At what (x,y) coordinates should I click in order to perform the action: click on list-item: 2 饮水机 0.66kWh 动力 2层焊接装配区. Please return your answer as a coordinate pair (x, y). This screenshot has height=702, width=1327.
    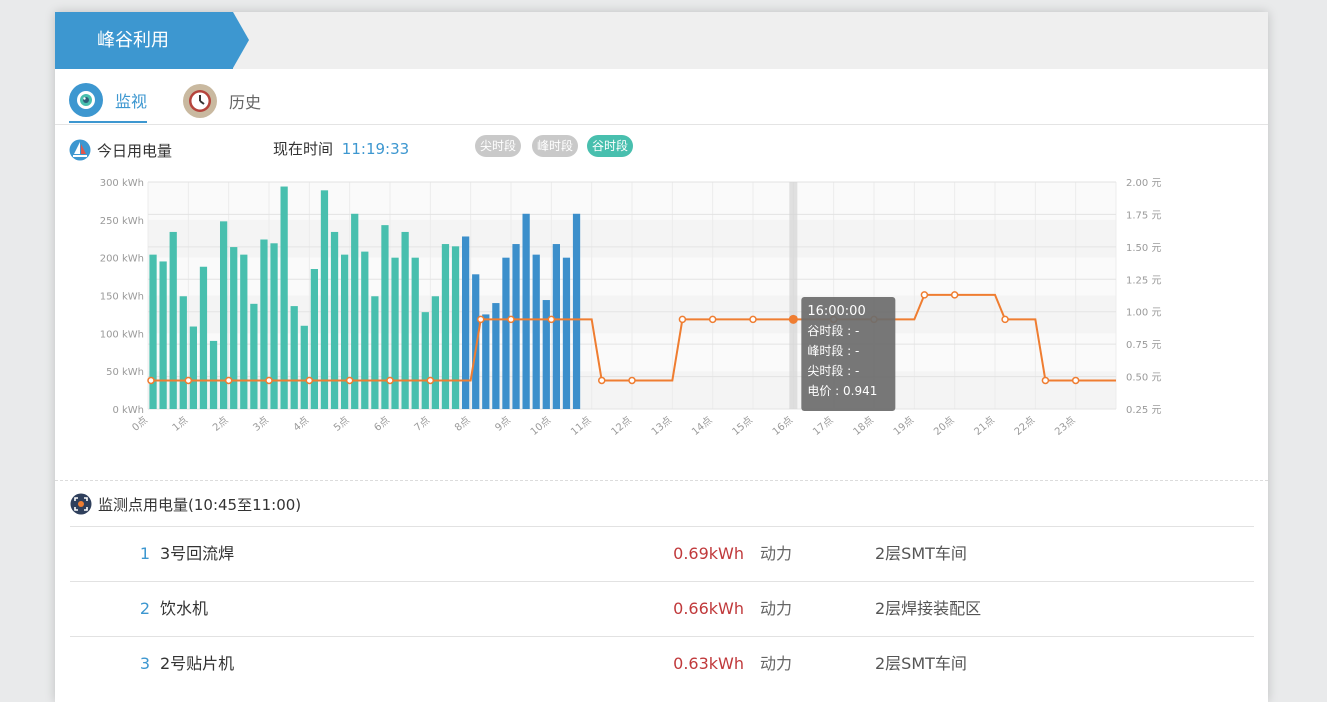
    Looking at the image, I should click on (662, 608).